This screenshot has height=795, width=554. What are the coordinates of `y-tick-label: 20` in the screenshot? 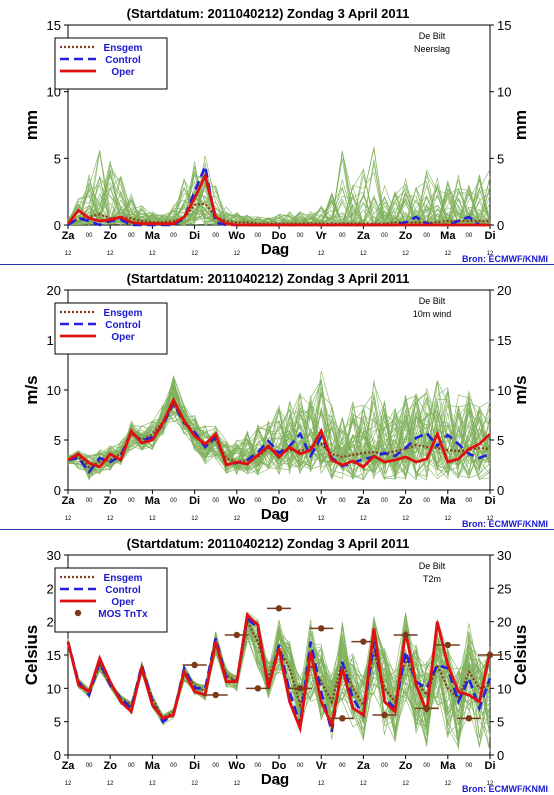 It's located at (54, 290).